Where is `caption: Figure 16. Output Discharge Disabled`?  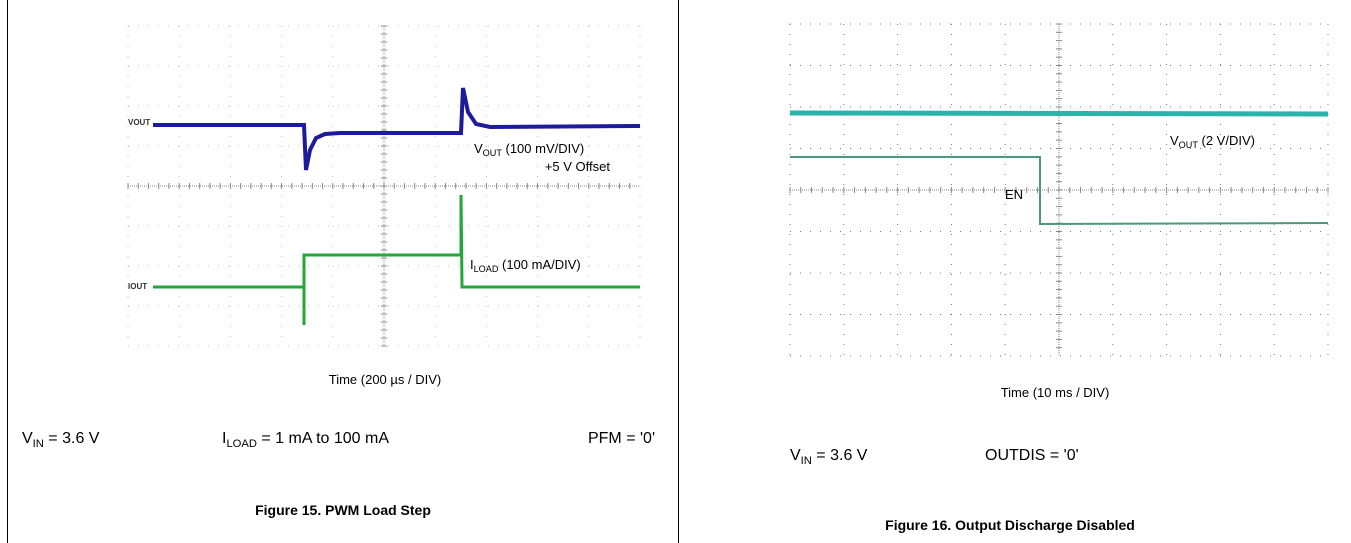
caption: Figure 16. Output Discharge Disabled is located at coordinates (1010, 525).